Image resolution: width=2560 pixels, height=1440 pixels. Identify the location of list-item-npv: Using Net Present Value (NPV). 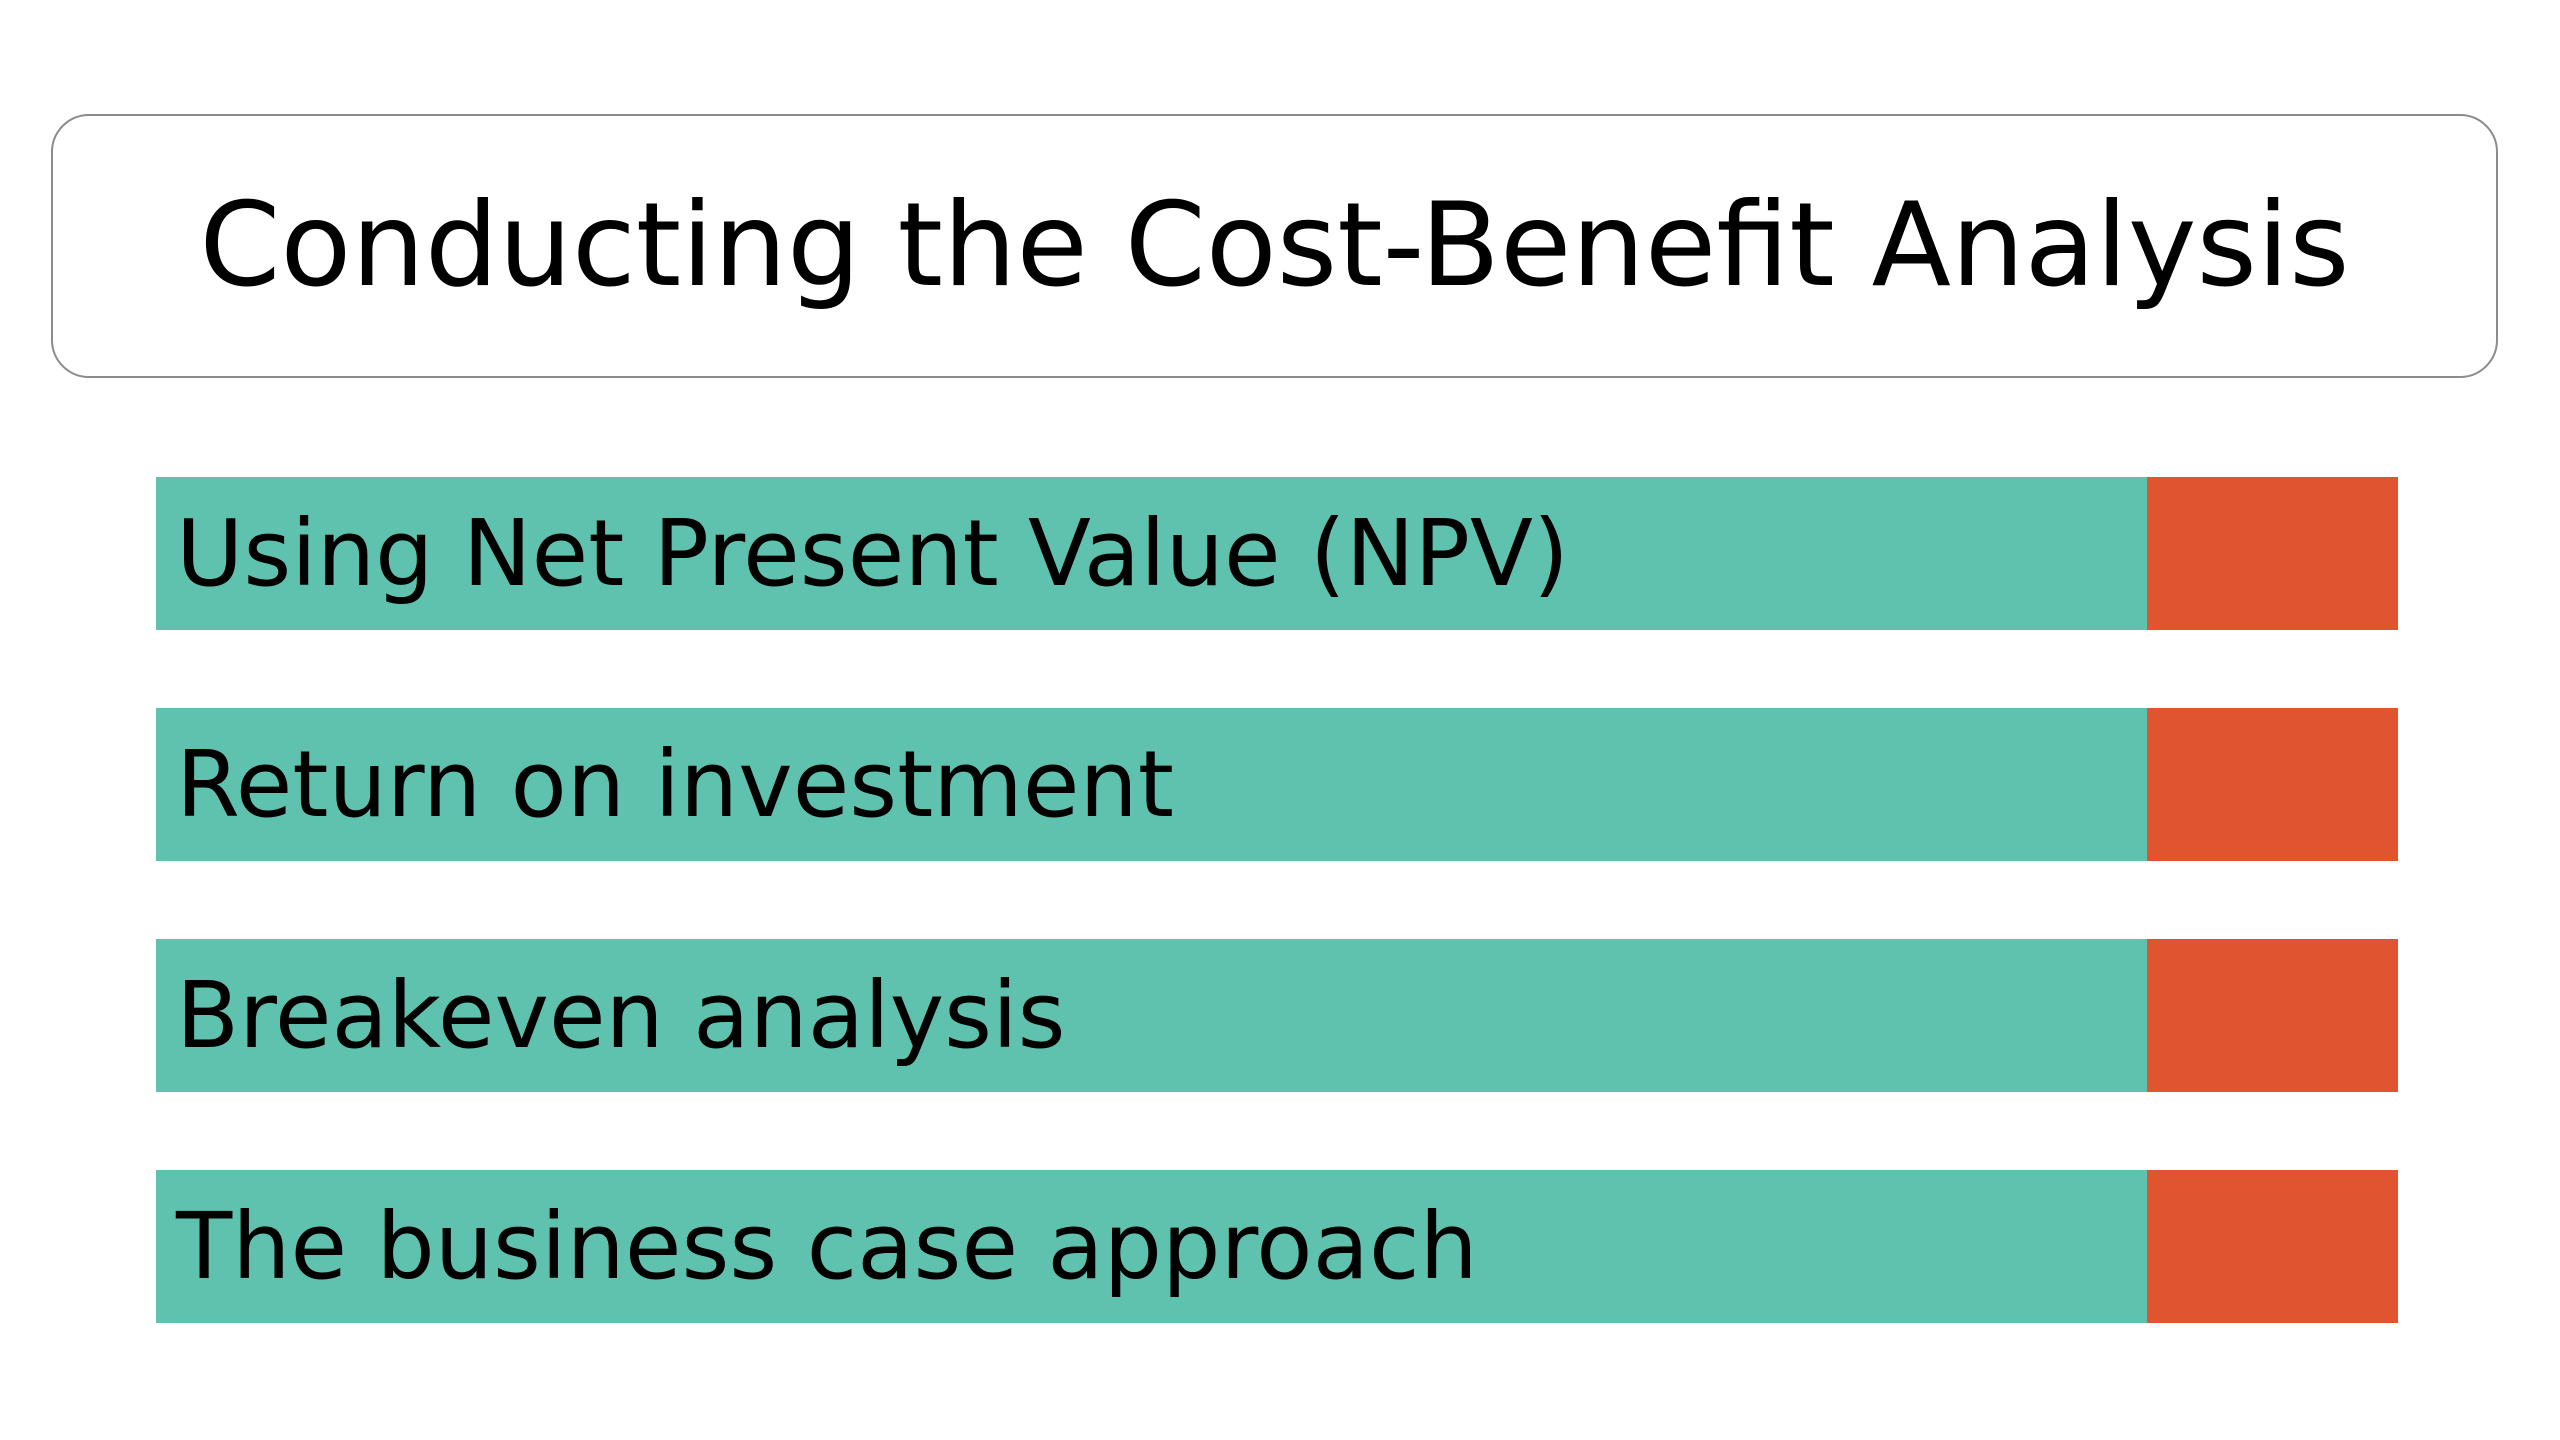
(1277, 553).